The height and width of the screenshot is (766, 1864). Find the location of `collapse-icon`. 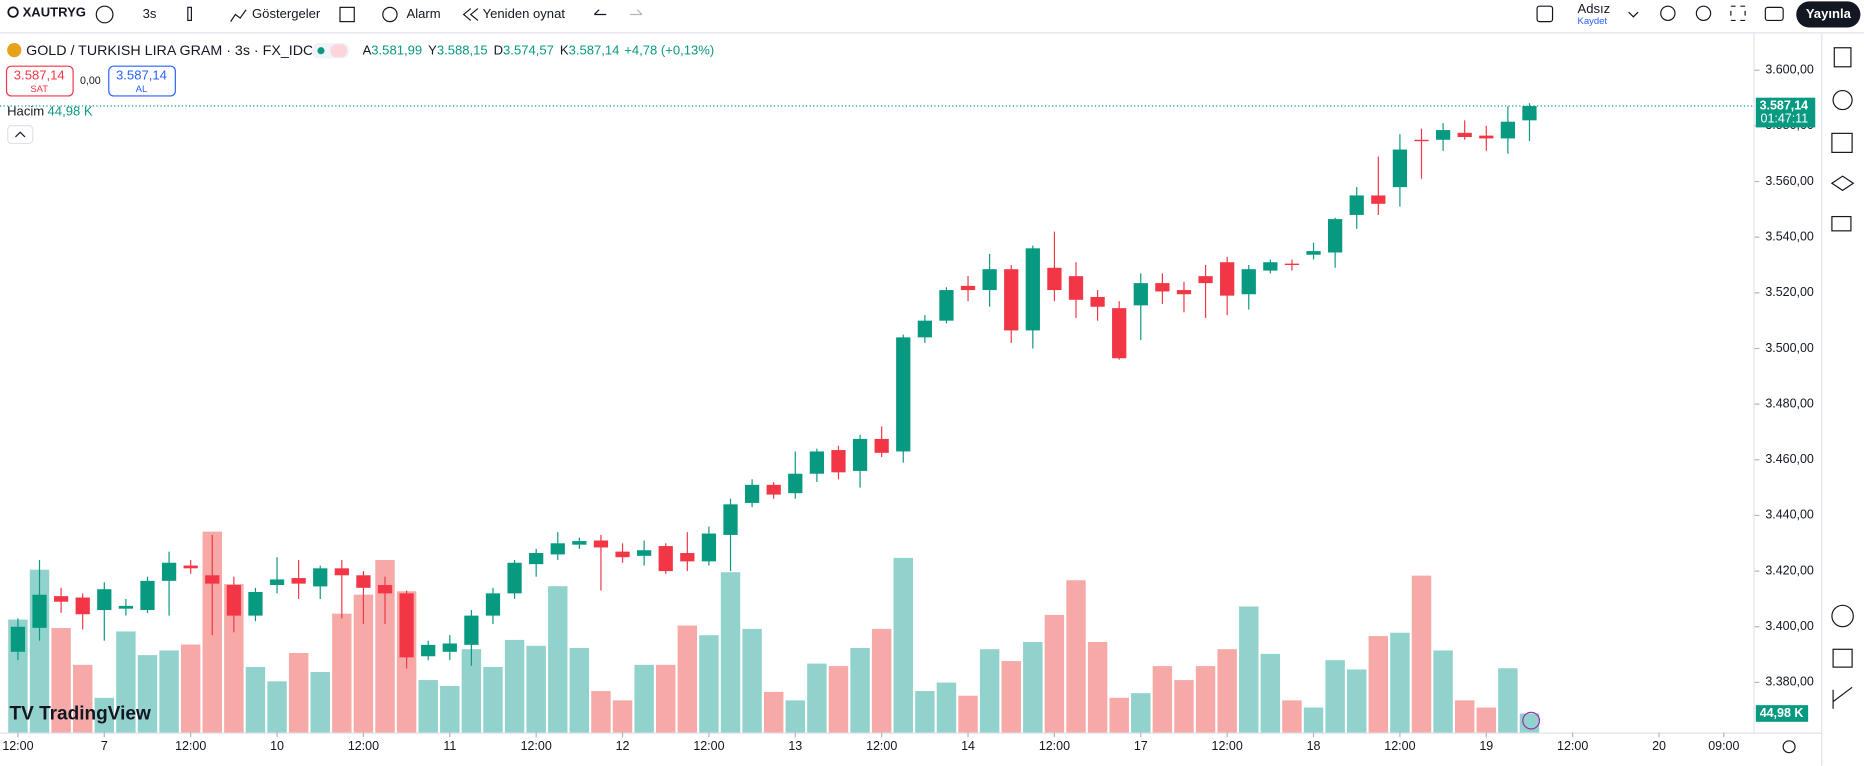

collapse-icon is located at coordinates (20, 134).